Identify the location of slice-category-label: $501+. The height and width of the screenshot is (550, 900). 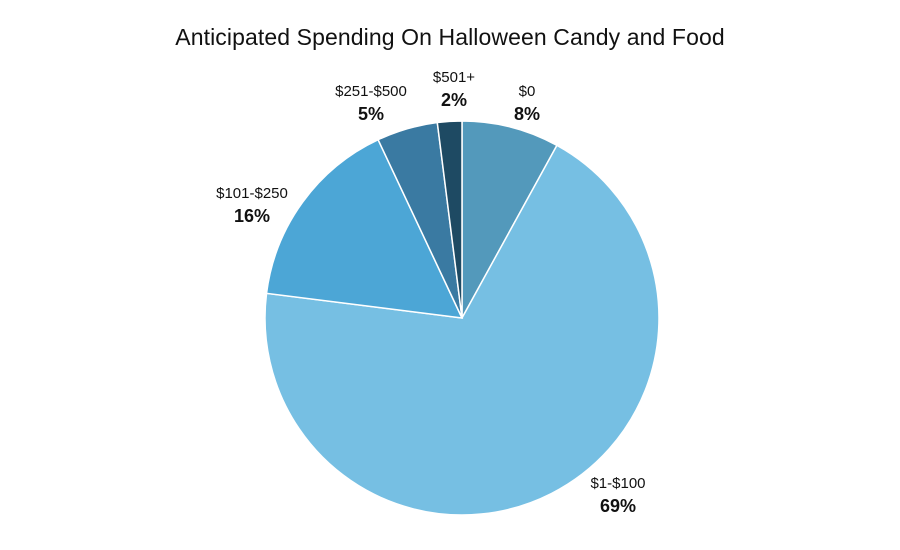
(454, 77).